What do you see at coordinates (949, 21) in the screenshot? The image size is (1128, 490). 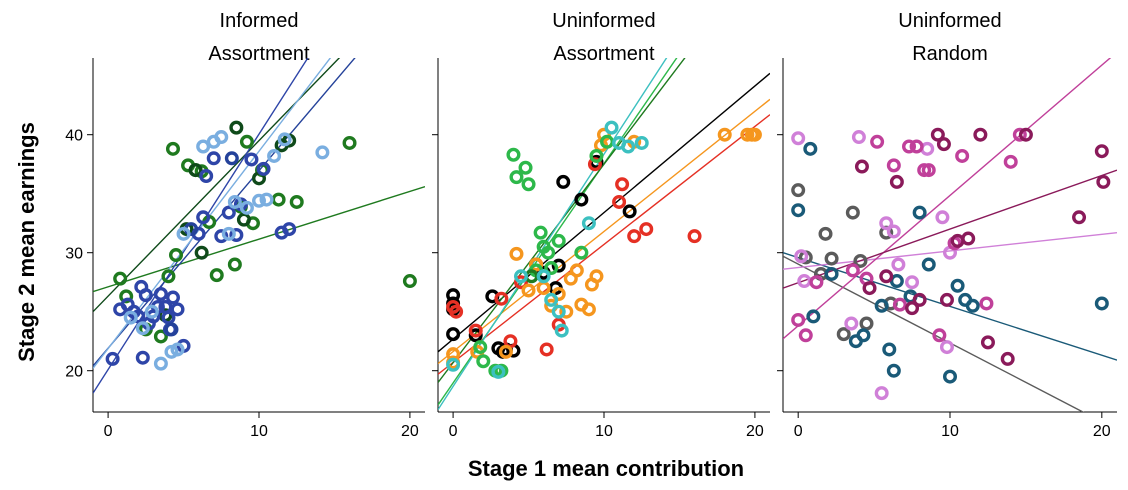 I see `panel-title-line: Uninformed` at bounding box center [949, 21].